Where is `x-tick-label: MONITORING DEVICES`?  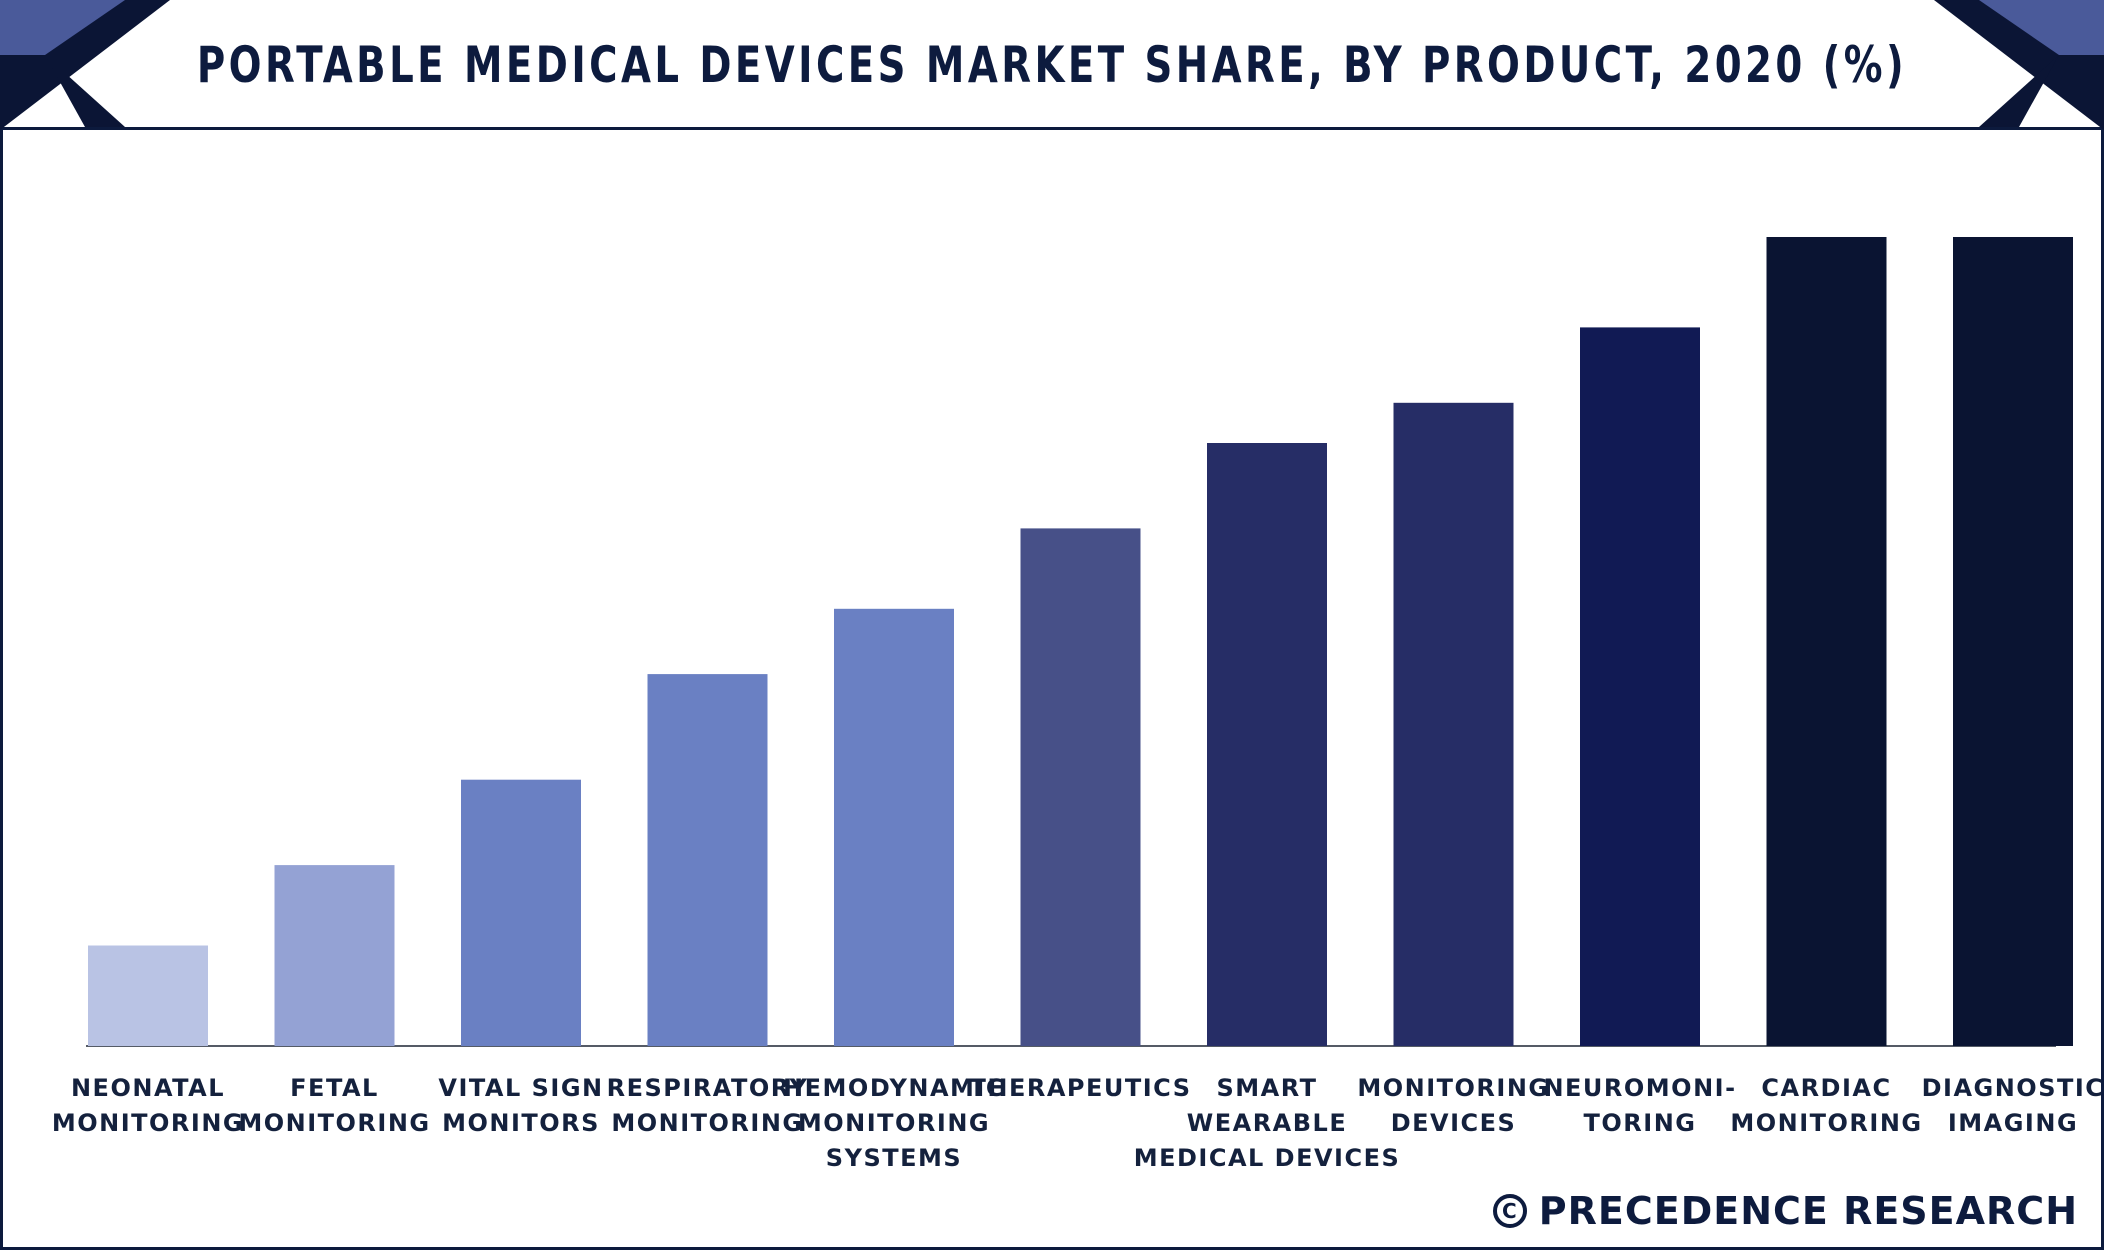
x-tick-label: MONITORING DEVICES is located at coordinates (1453, 1105).